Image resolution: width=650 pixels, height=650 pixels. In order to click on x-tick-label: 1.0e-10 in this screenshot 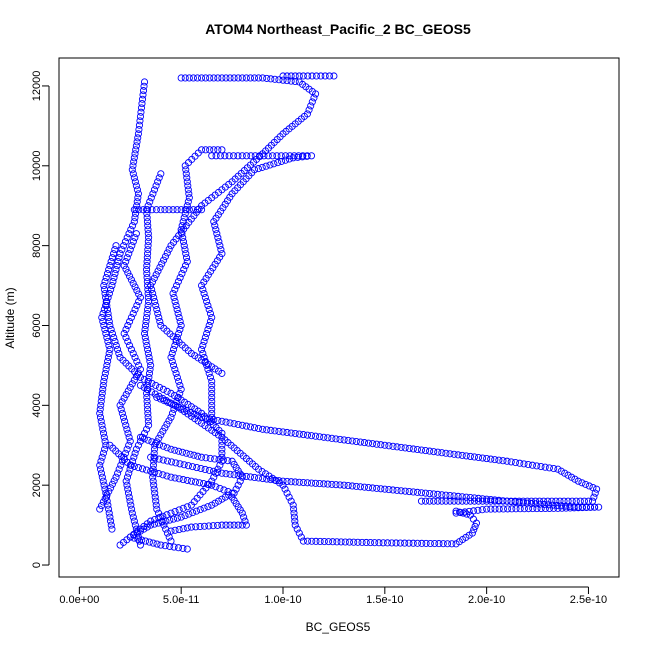, I will do `click(282, 600)`.